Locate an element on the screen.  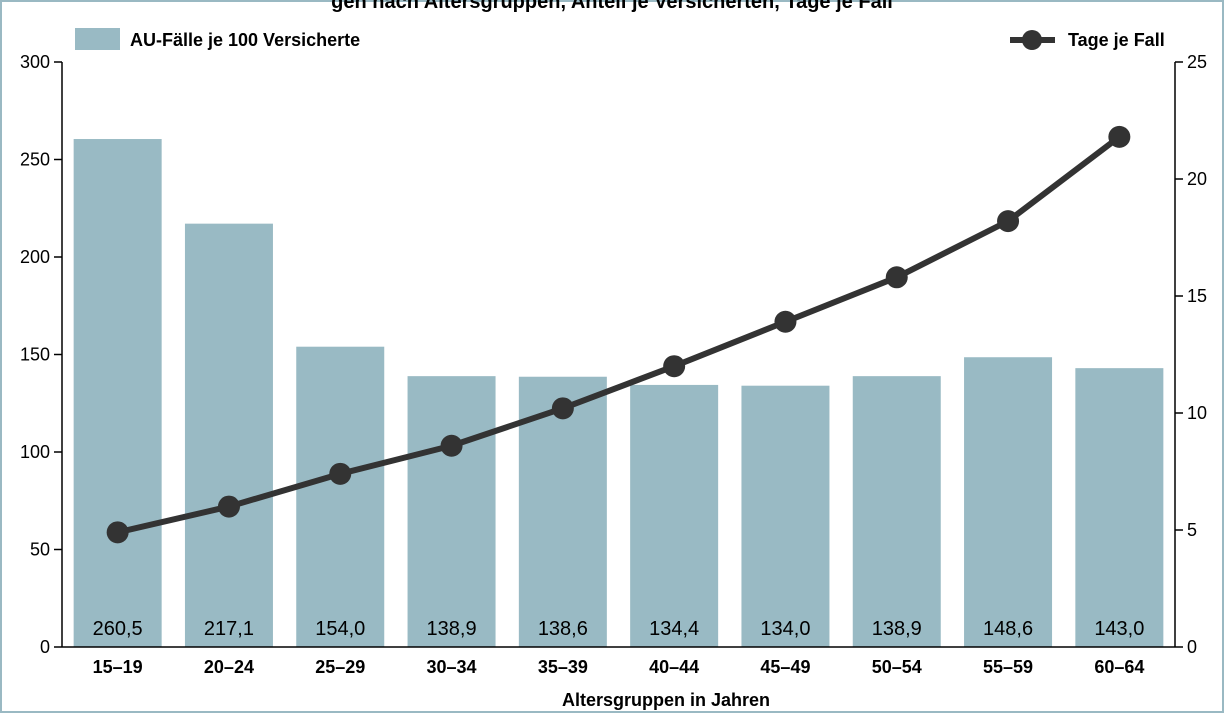
x-tick-label: 40–44 is located at coordinates (674, 667).